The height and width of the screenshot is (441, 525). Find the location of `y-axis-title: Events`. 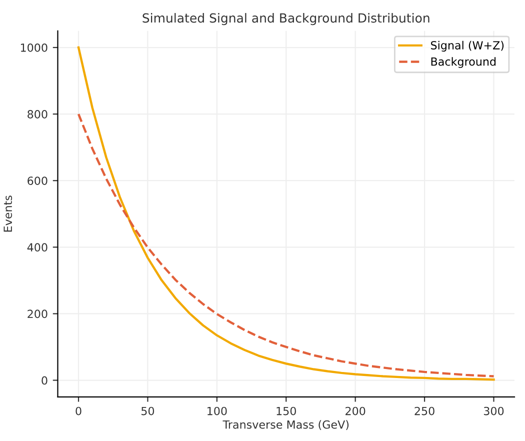

y-axis-title: Events is located at coordinates (8, 214).